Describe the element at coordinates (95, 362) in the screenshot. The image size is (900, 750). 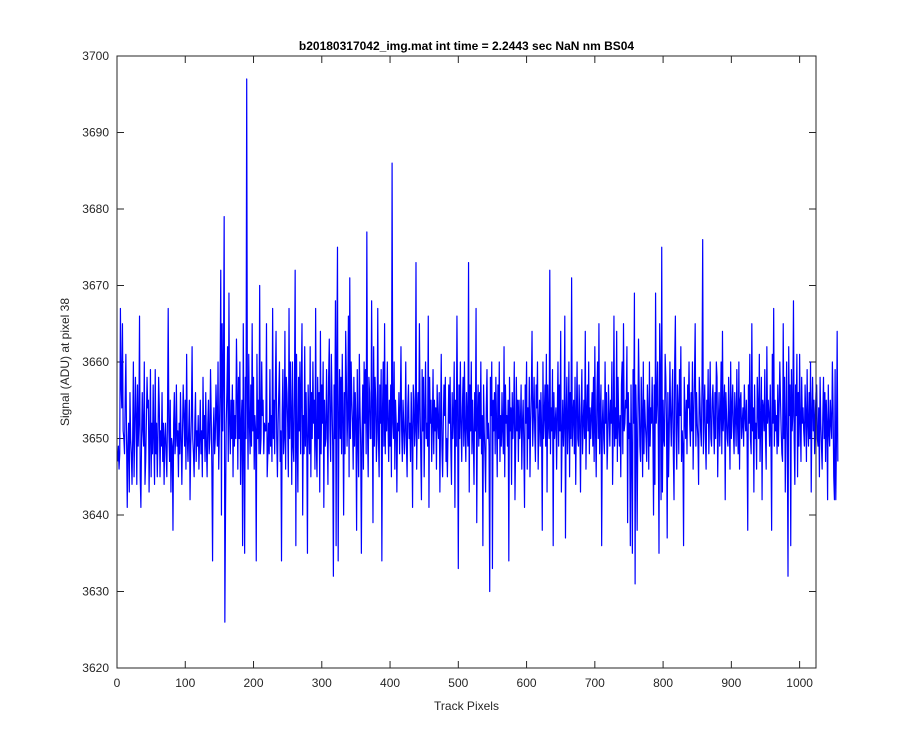
I see `y-tick-label: 3660` at that location.